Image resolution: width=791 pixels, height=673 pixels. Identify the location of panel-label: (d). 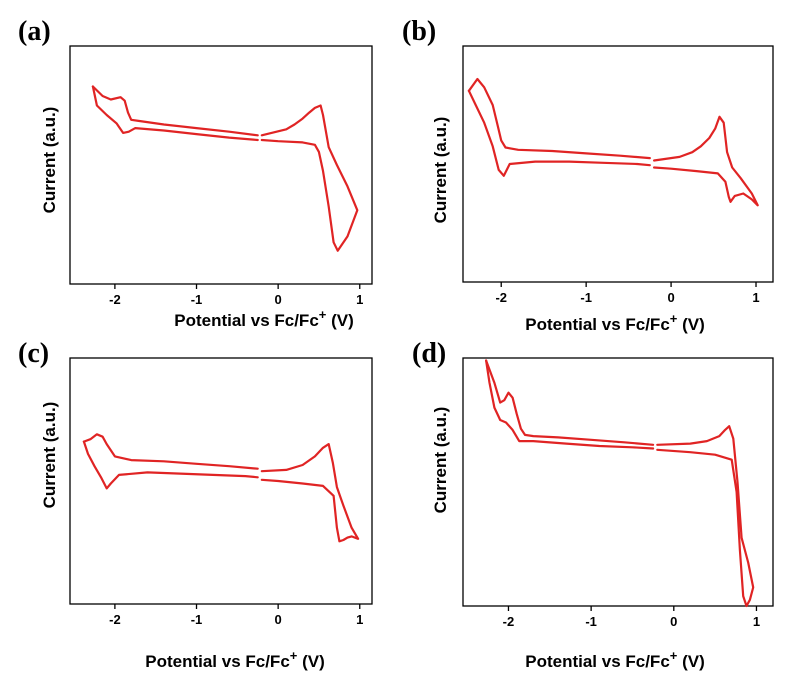
(429, 353).